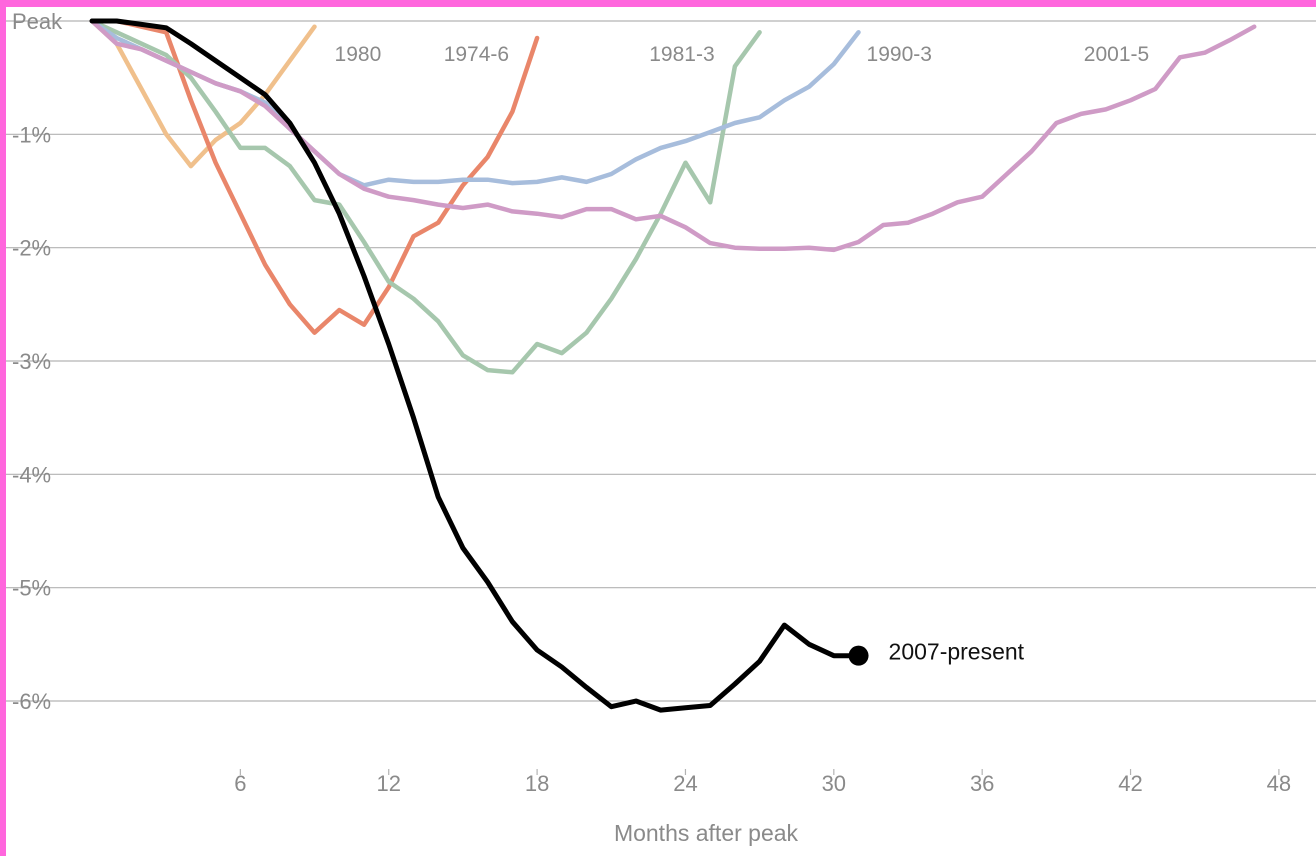  I want to click on x-axis-label: Months after peak, so click(706, 833).